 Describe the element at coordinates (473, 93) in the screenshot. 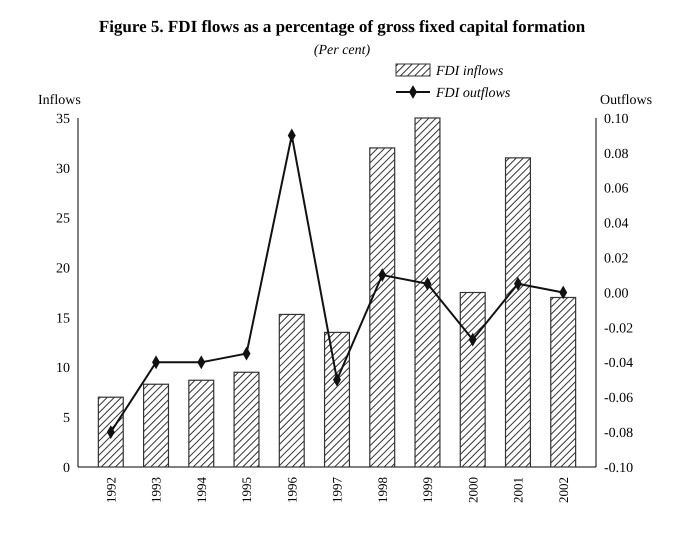

I see `legend-label: FDI outflows` at that location.